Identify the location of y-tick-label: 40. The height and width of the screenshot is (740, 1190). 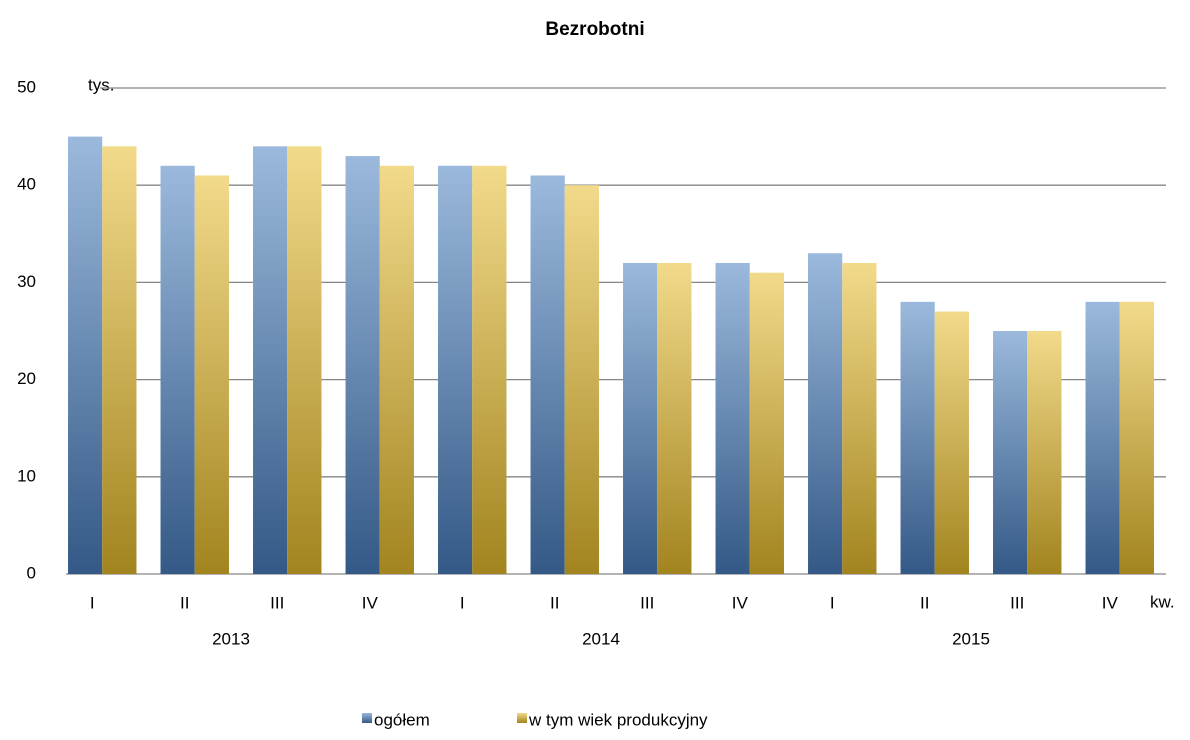
(26, 184).